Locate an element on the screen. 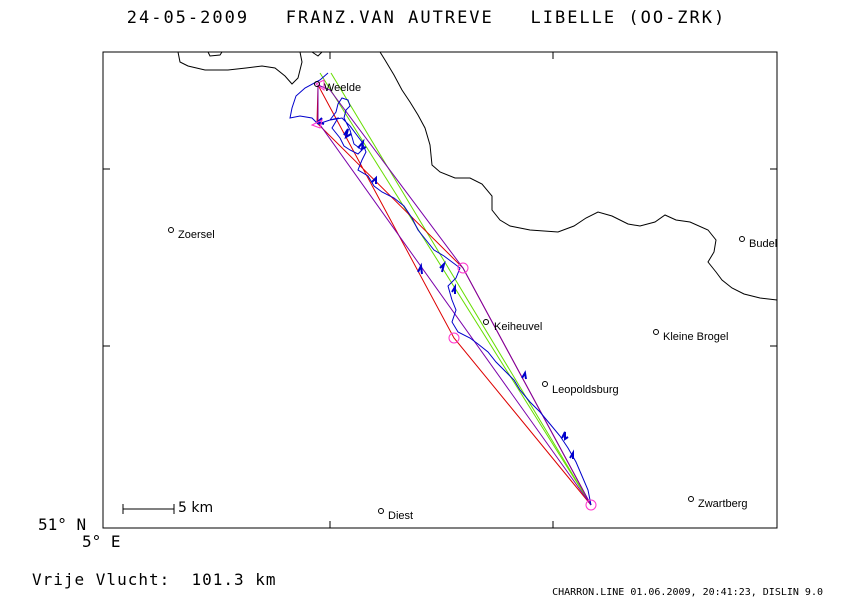  town-label-weelde: Weelde is located at coordinates (342, 88).